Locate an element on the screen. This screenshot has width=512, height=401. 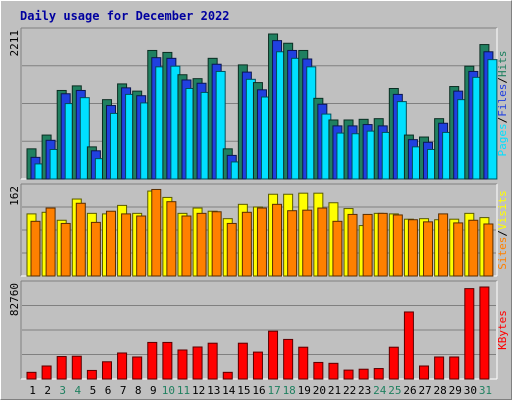
x-tick-label-day-20: 20 is located at coordinates (319, 390).